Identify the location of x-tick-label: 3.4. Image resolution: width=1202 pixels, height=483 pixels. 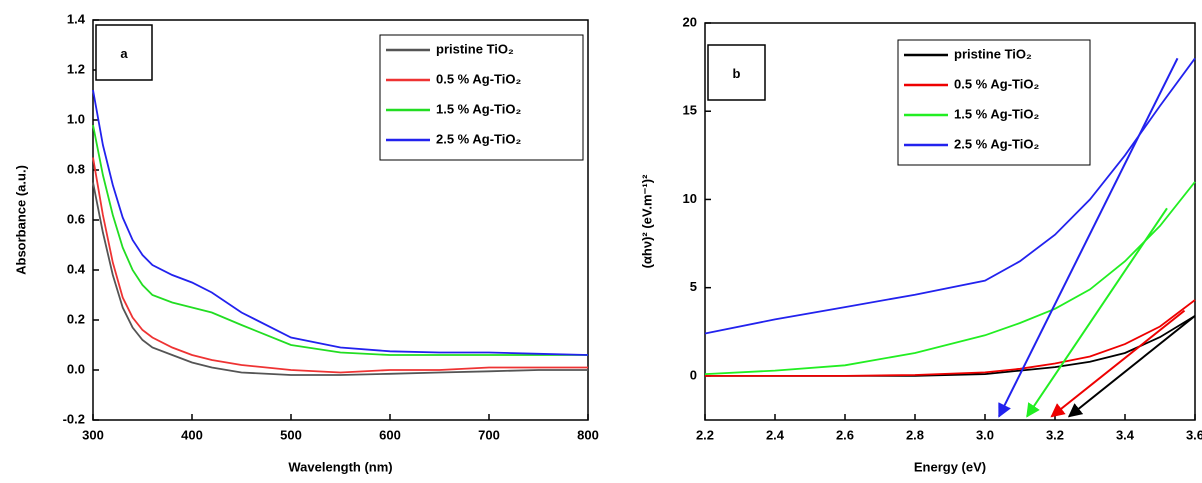
(1125, 434).